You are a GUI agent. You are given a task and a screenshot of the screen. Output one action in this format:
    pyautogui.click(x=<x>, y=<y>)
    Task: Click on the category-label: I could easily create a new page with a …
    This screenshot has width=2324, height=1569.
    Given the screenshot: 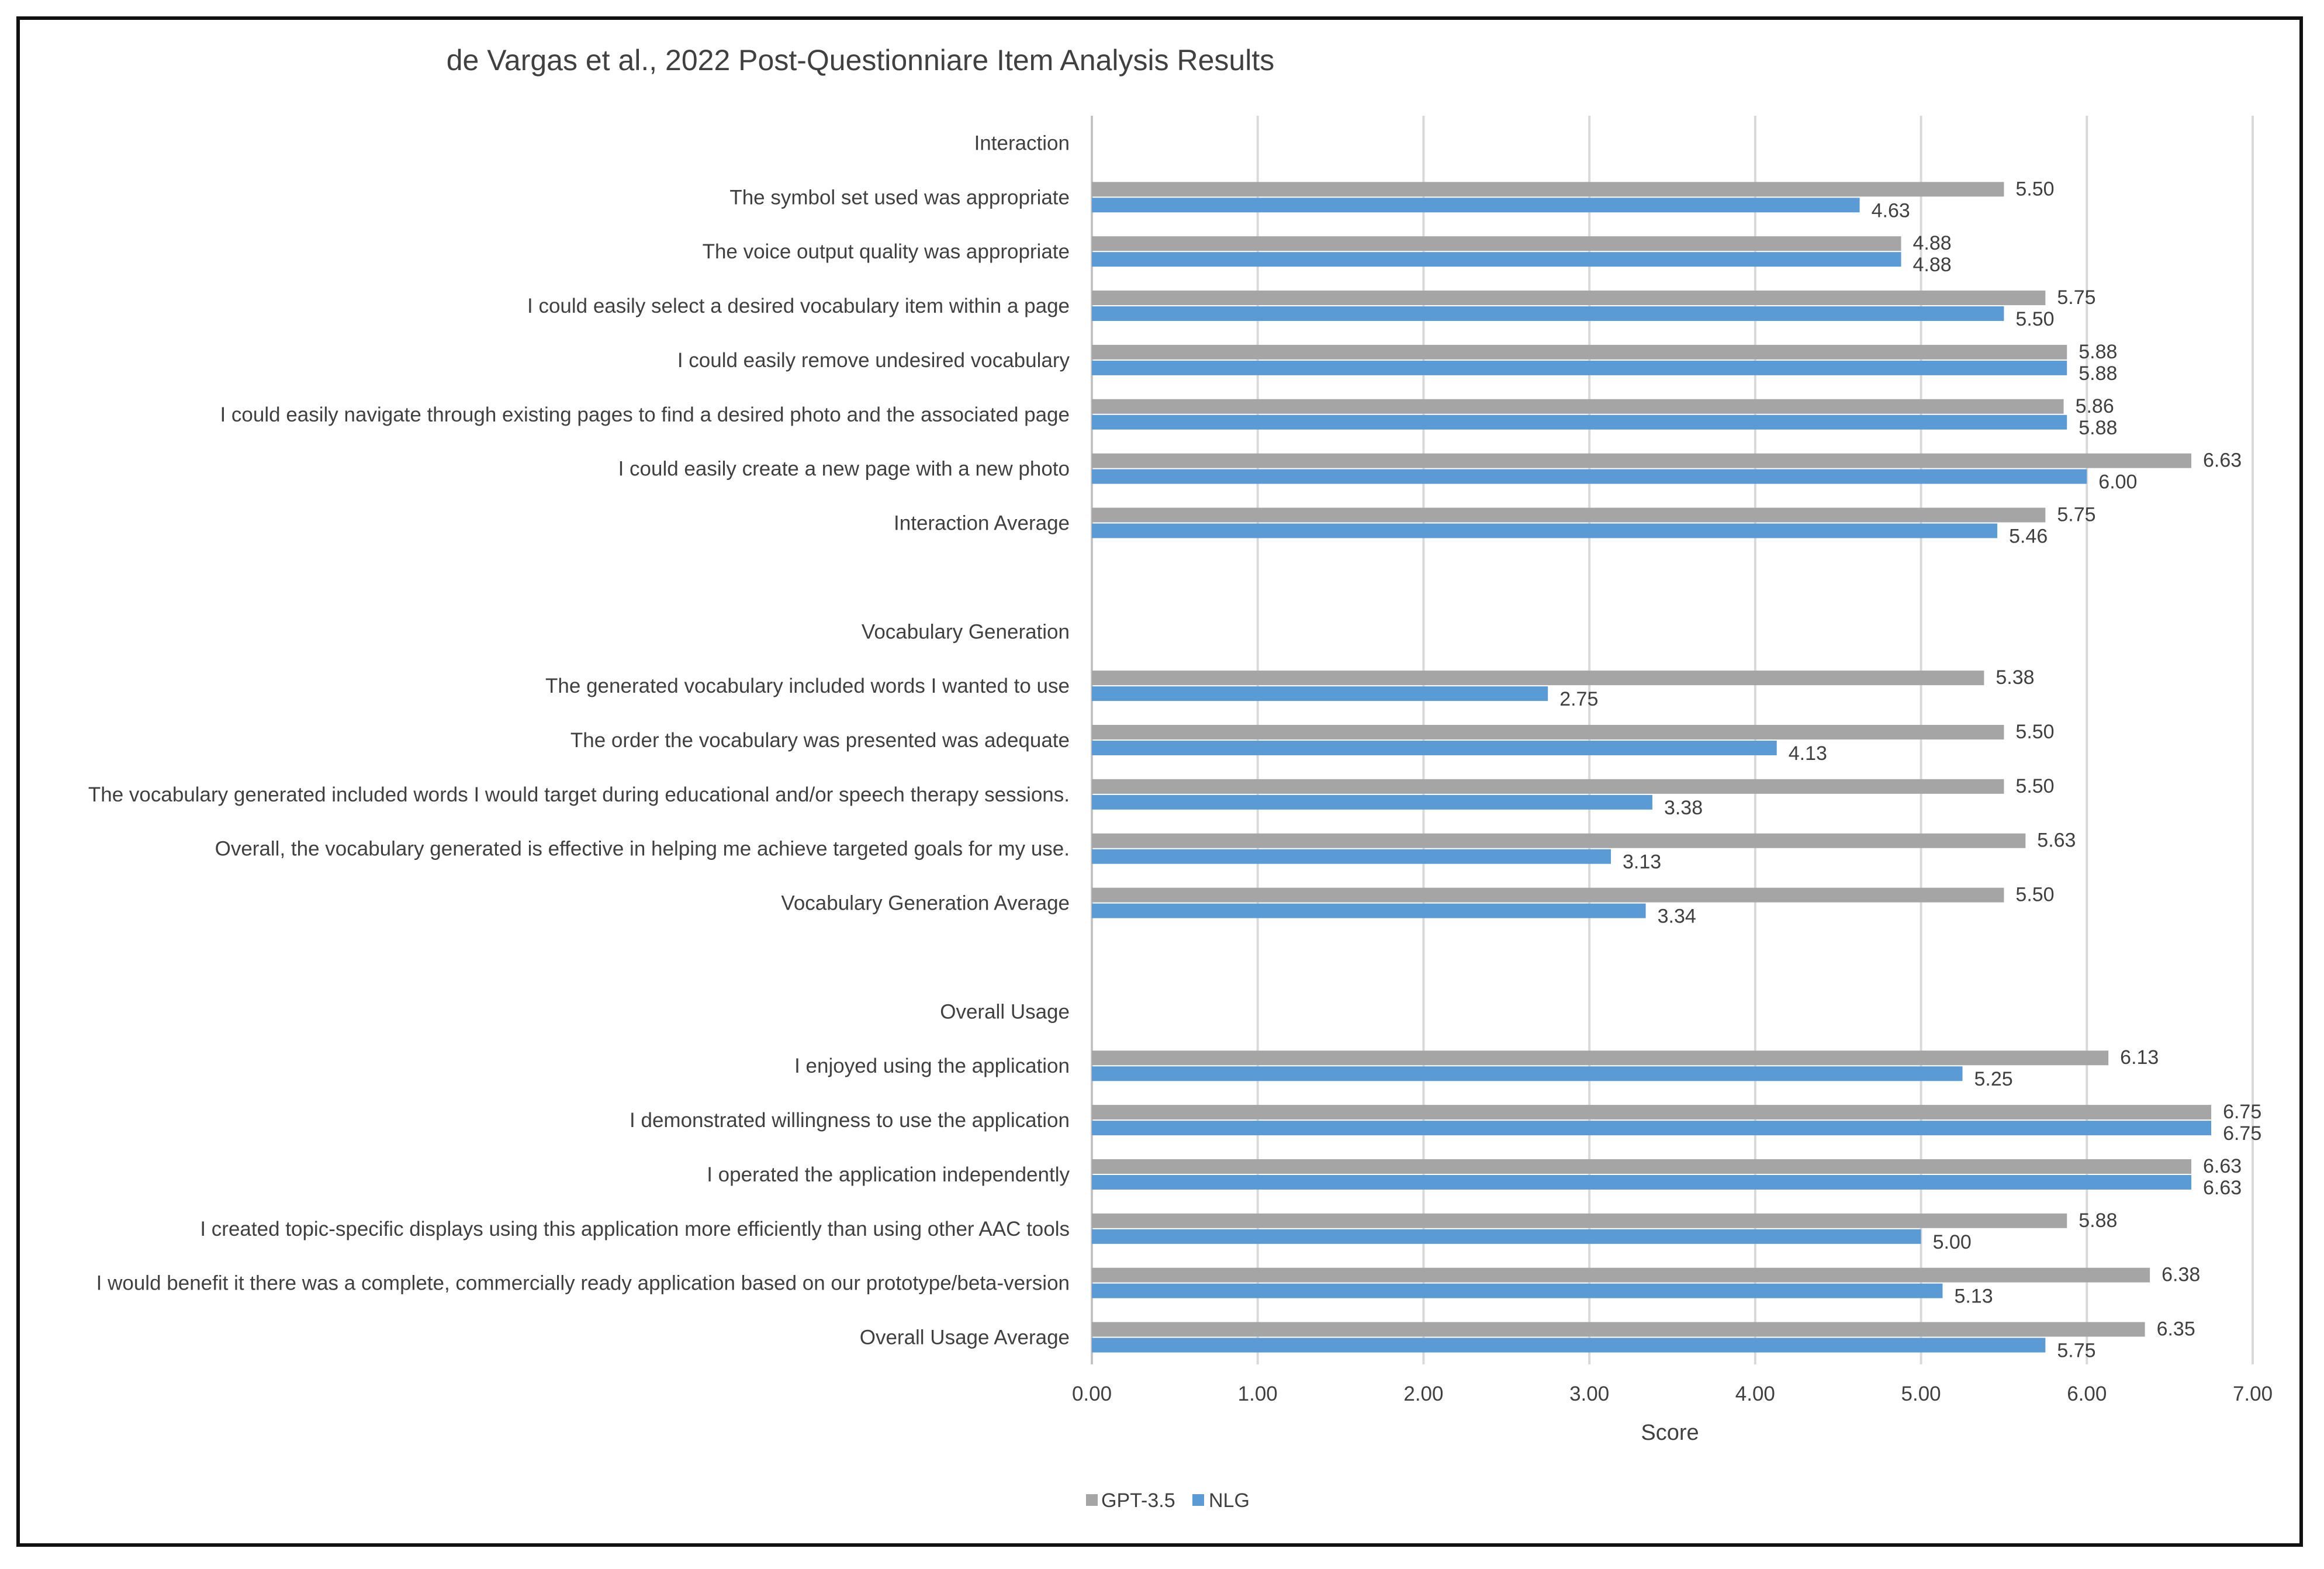 What is the action you would take?
    pyautogui.click(x=844, y=469)
    